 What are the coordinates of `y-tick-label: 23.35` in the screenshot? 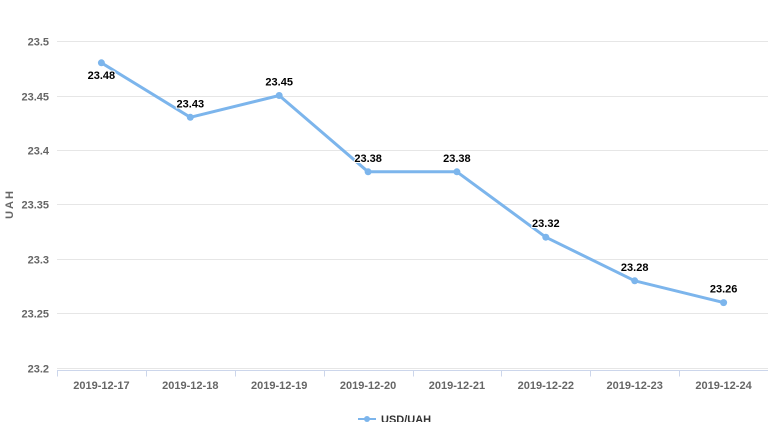 It's located at (35, 206).